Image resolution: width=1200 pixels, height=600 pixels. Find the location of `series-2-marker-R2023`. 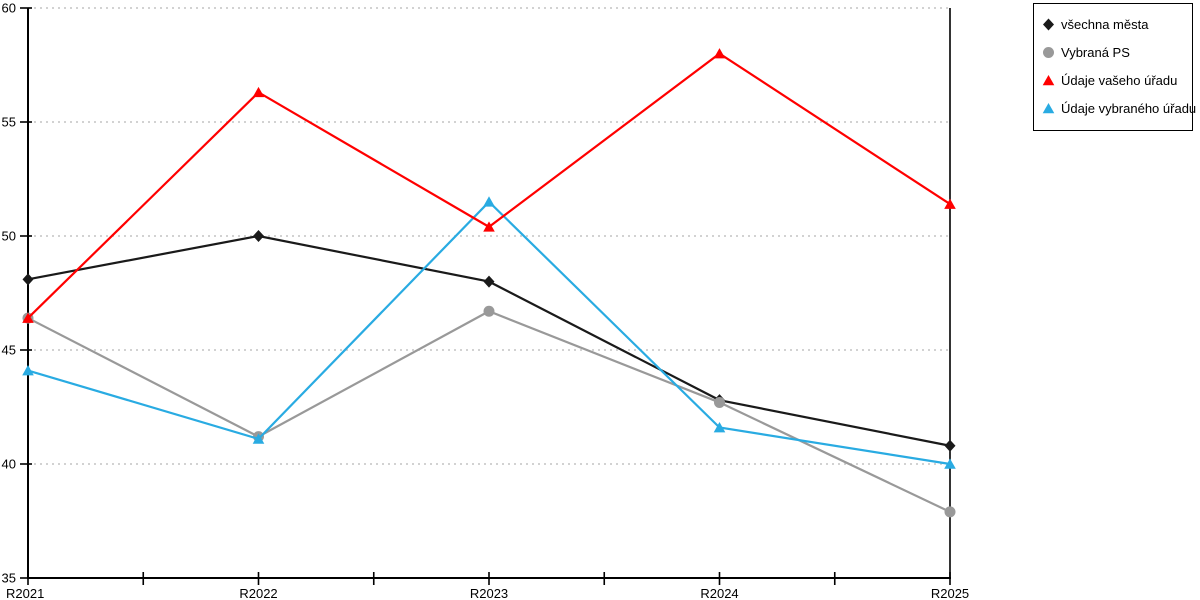

series-2-marker-R2023 is located at coordinates (489, 226).